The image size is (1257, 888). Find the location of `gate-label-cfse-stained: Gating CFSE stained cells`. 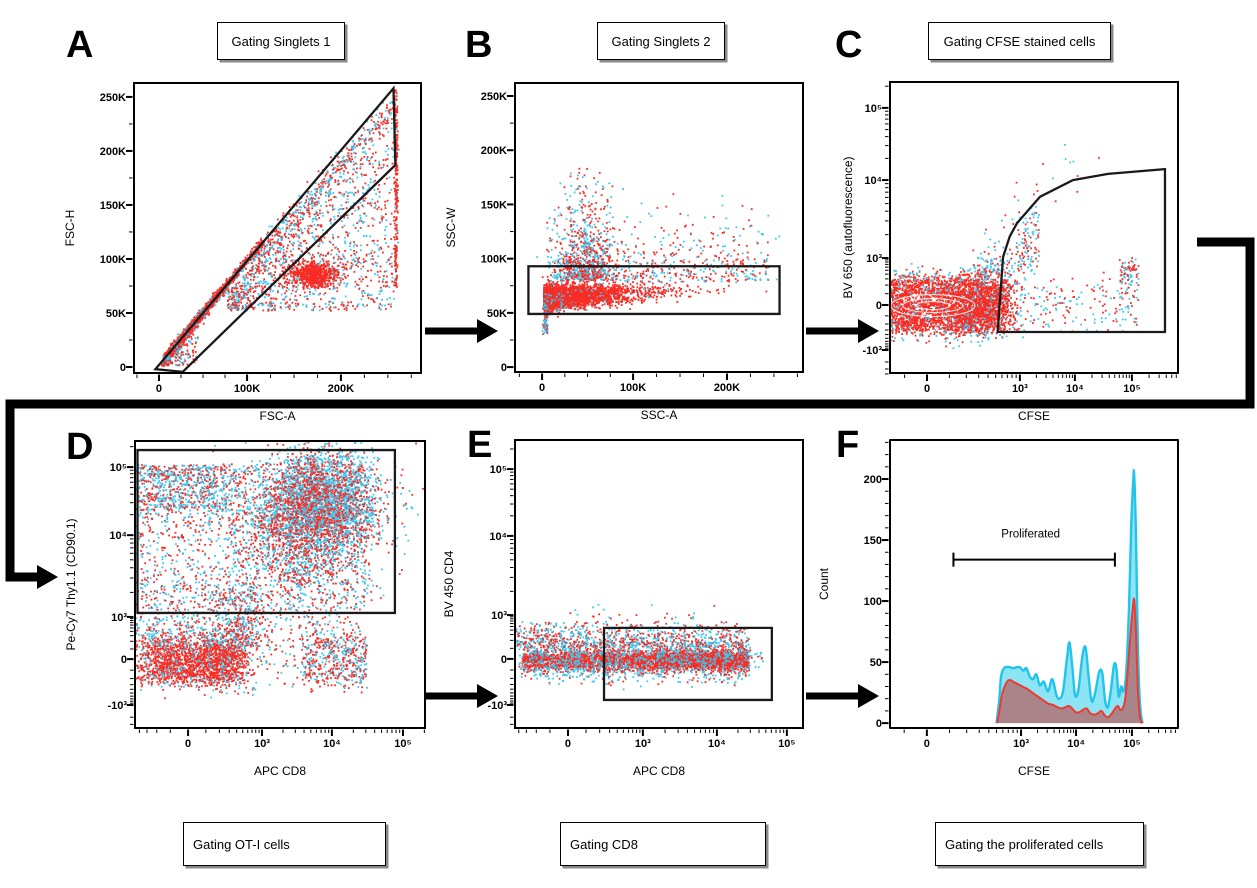

gate-label-cfse-stained: Gating CFSE stained cells is located at coordinates (1019, 41).